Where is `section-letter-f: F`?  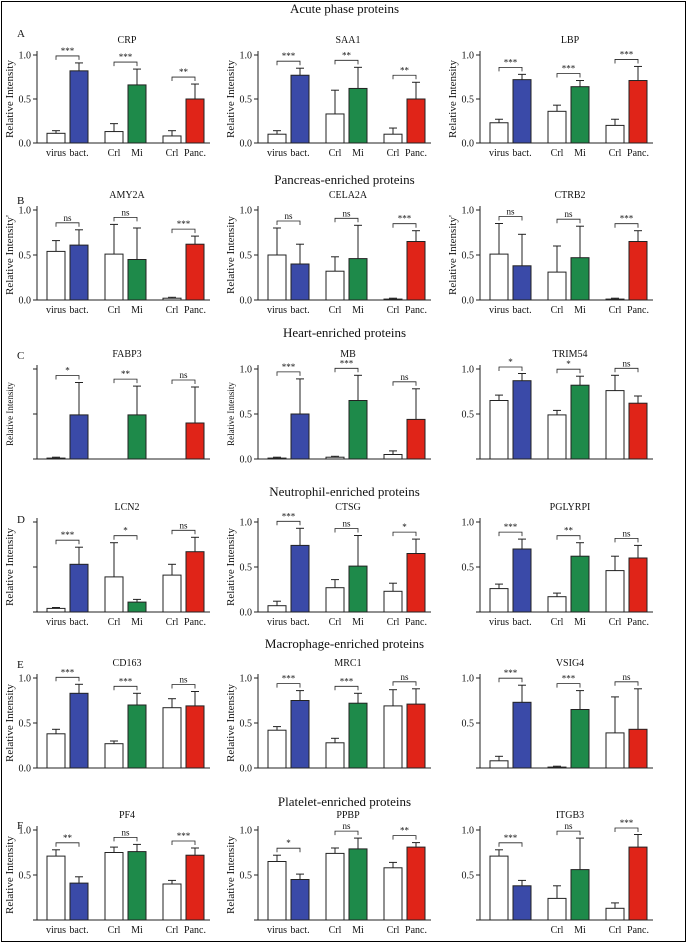
section-letter-f: F is located at coordinates (20, 826).